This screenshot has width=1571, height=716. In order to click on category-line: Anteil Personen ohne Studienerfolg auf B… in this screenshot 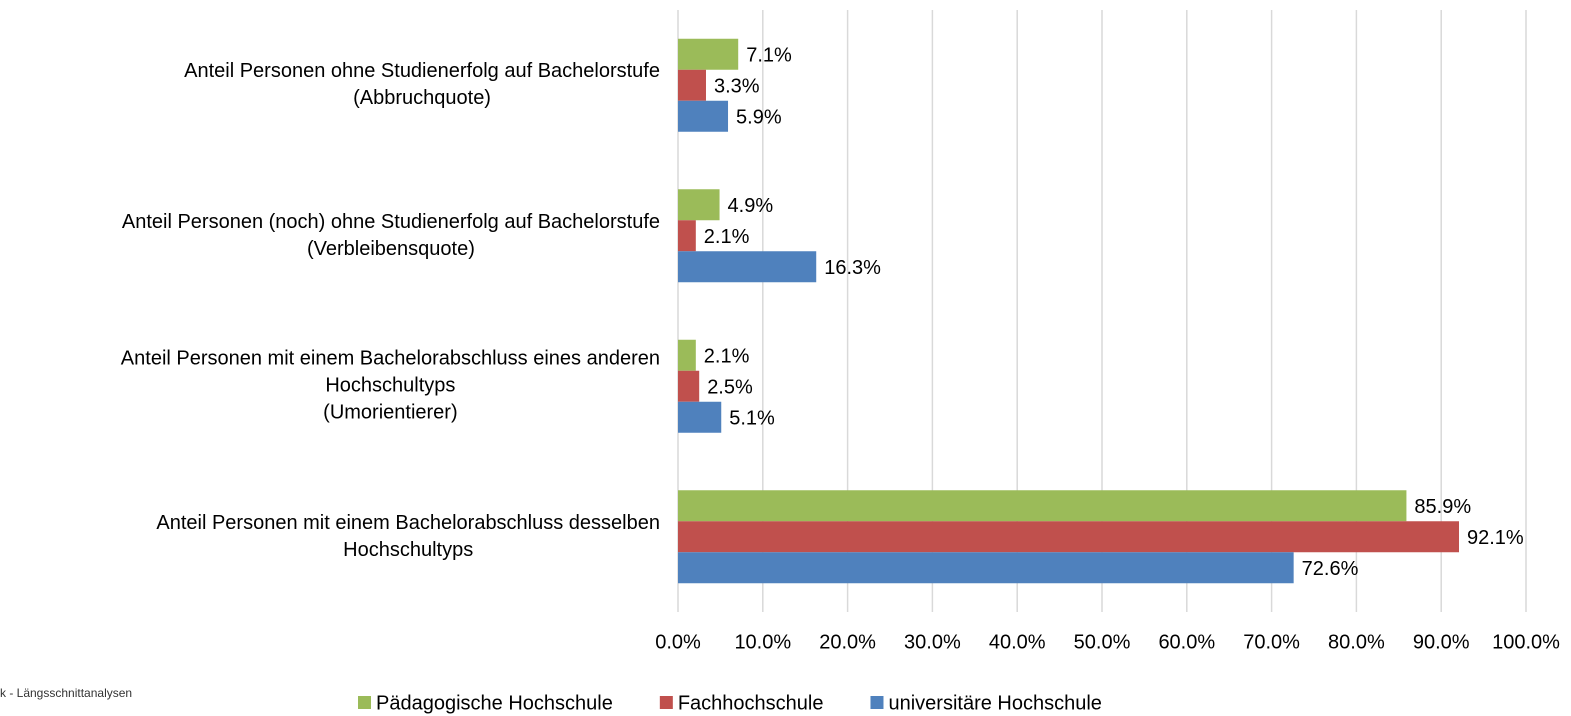, I will do `click(422, 71)`.